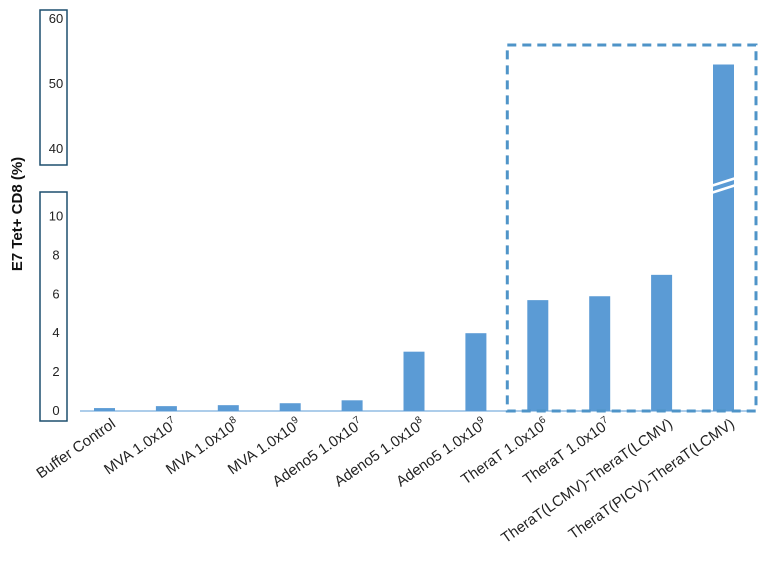  I want to click on y-tick-label: 40, so click(56, 148).